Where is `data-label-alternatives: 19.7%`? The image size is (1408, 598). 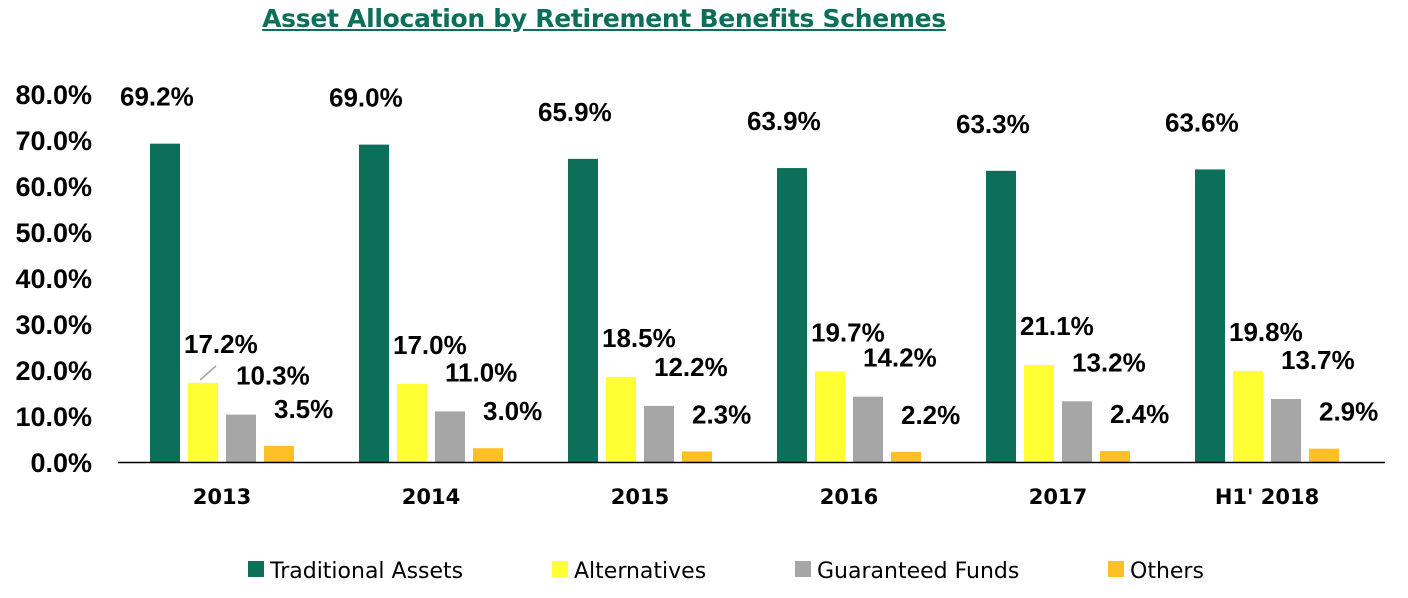 data-label-alternatives: 19.7% is located at coordinates (848, 332).